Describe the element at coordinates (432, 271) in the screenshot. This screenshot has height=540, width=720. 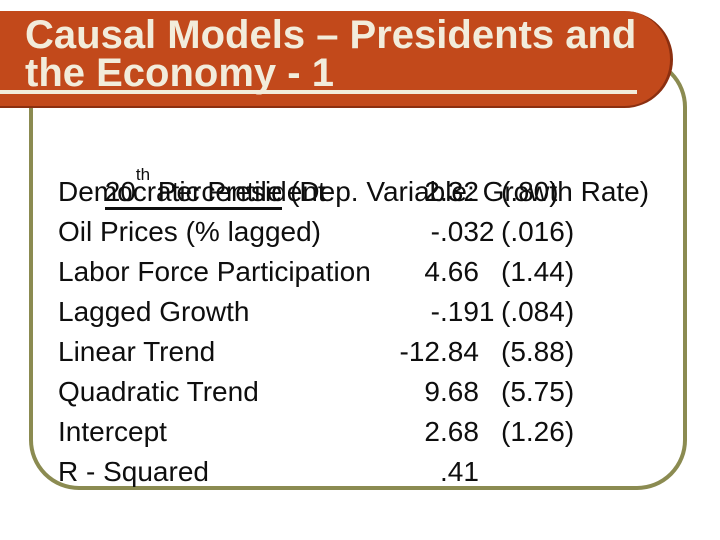
I see `row-coefficient-integer-part: 4` at that location.